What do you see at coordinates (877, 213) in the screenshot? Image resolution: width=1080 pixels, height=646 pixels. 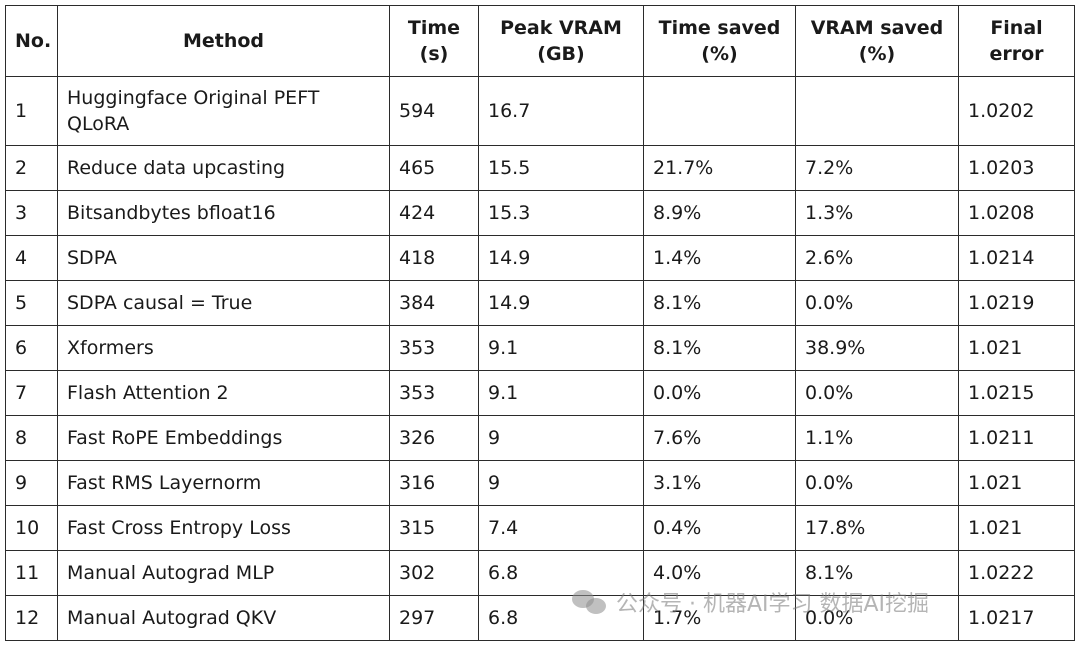 I see `cell-vram-saved: 1.3%` at bounding box center [877, 213].